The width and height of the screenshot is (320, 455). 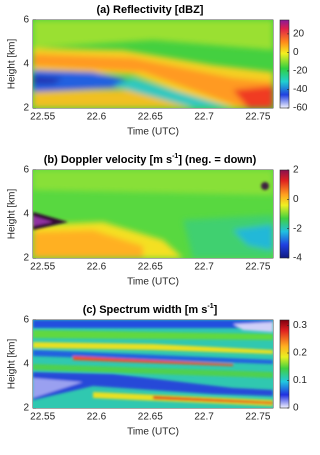 I want to click on title-text-end: ] (neg. = down), so click(x=217, y=160).